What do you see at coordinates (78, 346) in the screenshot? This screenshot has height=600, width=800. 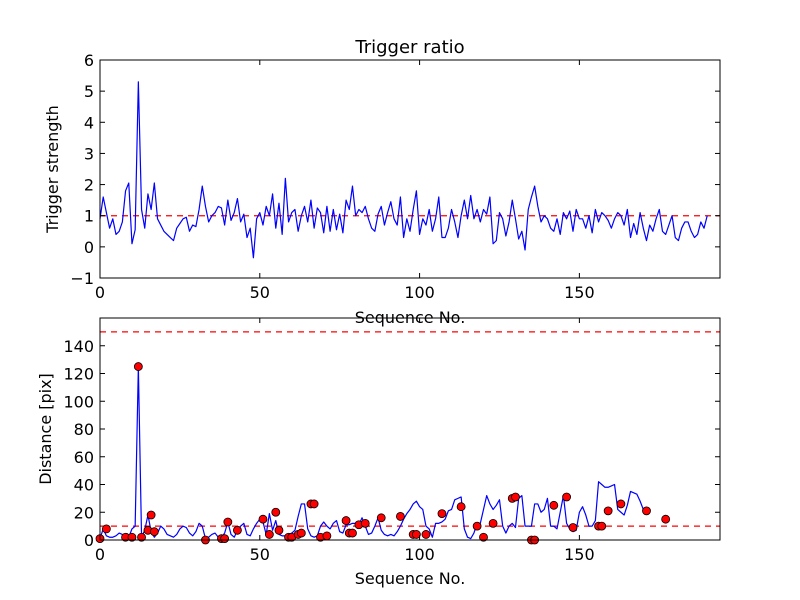 I see `y-tick-label: 140` at bounding box center [78, 346].